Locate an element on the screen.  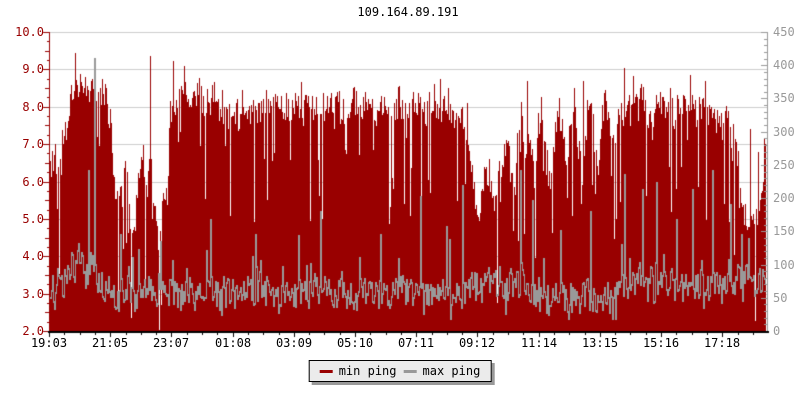
left-axis-tick-label: 8.0 is located at coordinates (33, 107).